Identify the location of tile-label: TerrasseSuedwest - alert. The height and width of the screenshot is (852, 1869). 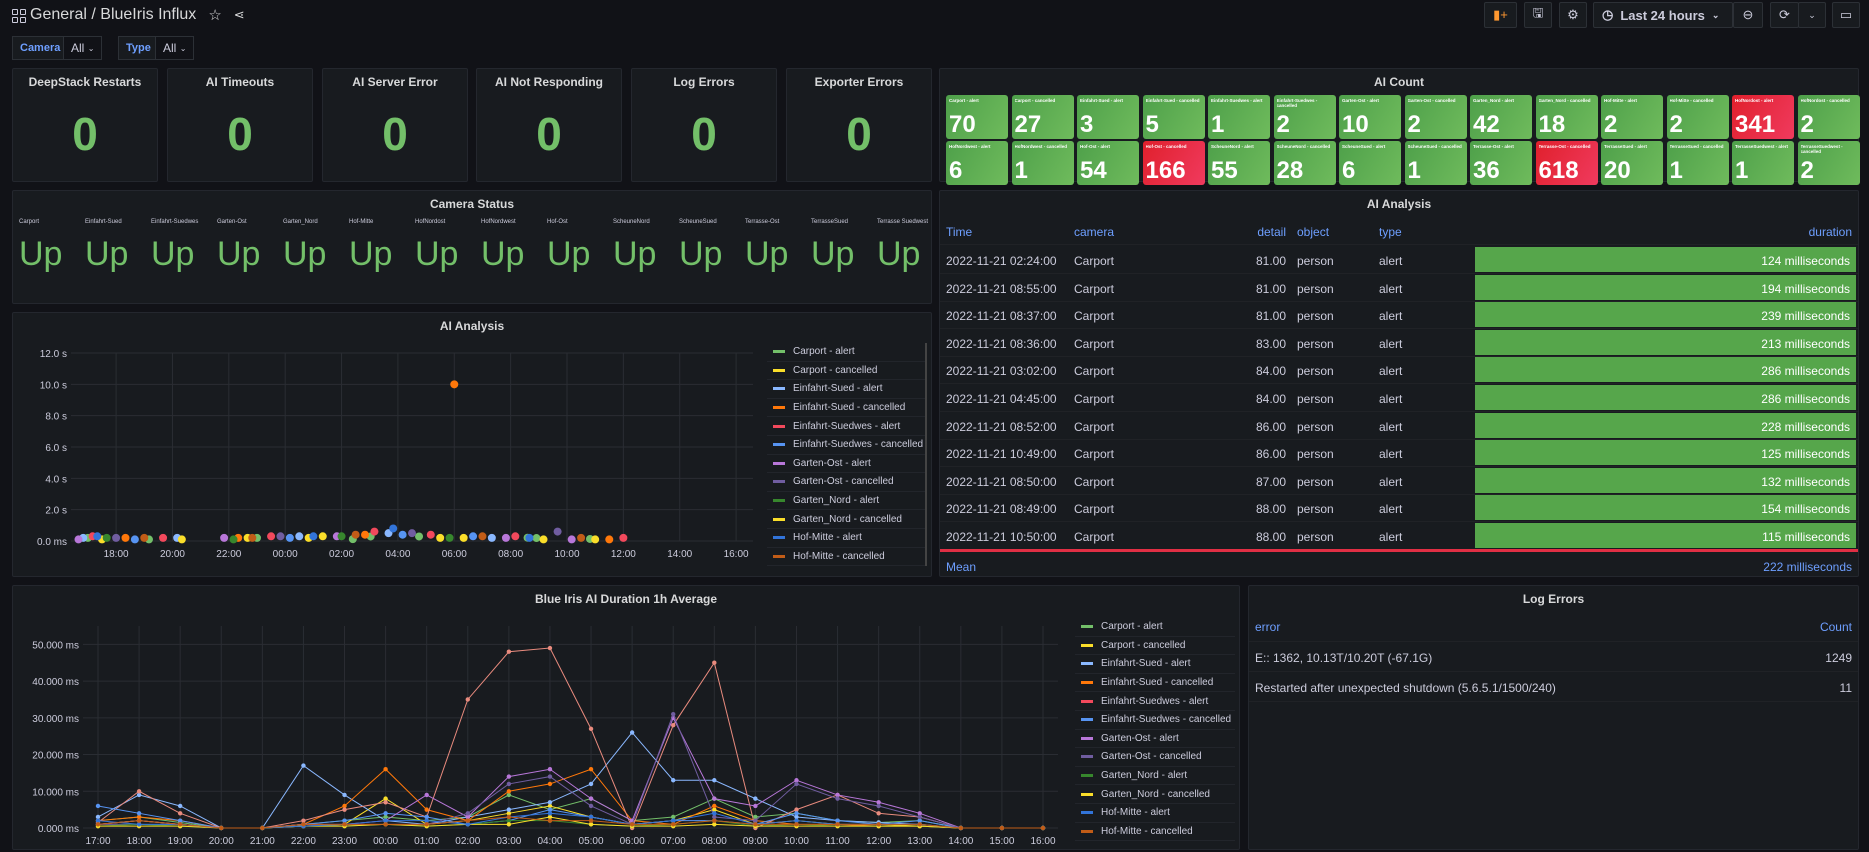
(1761, 146).